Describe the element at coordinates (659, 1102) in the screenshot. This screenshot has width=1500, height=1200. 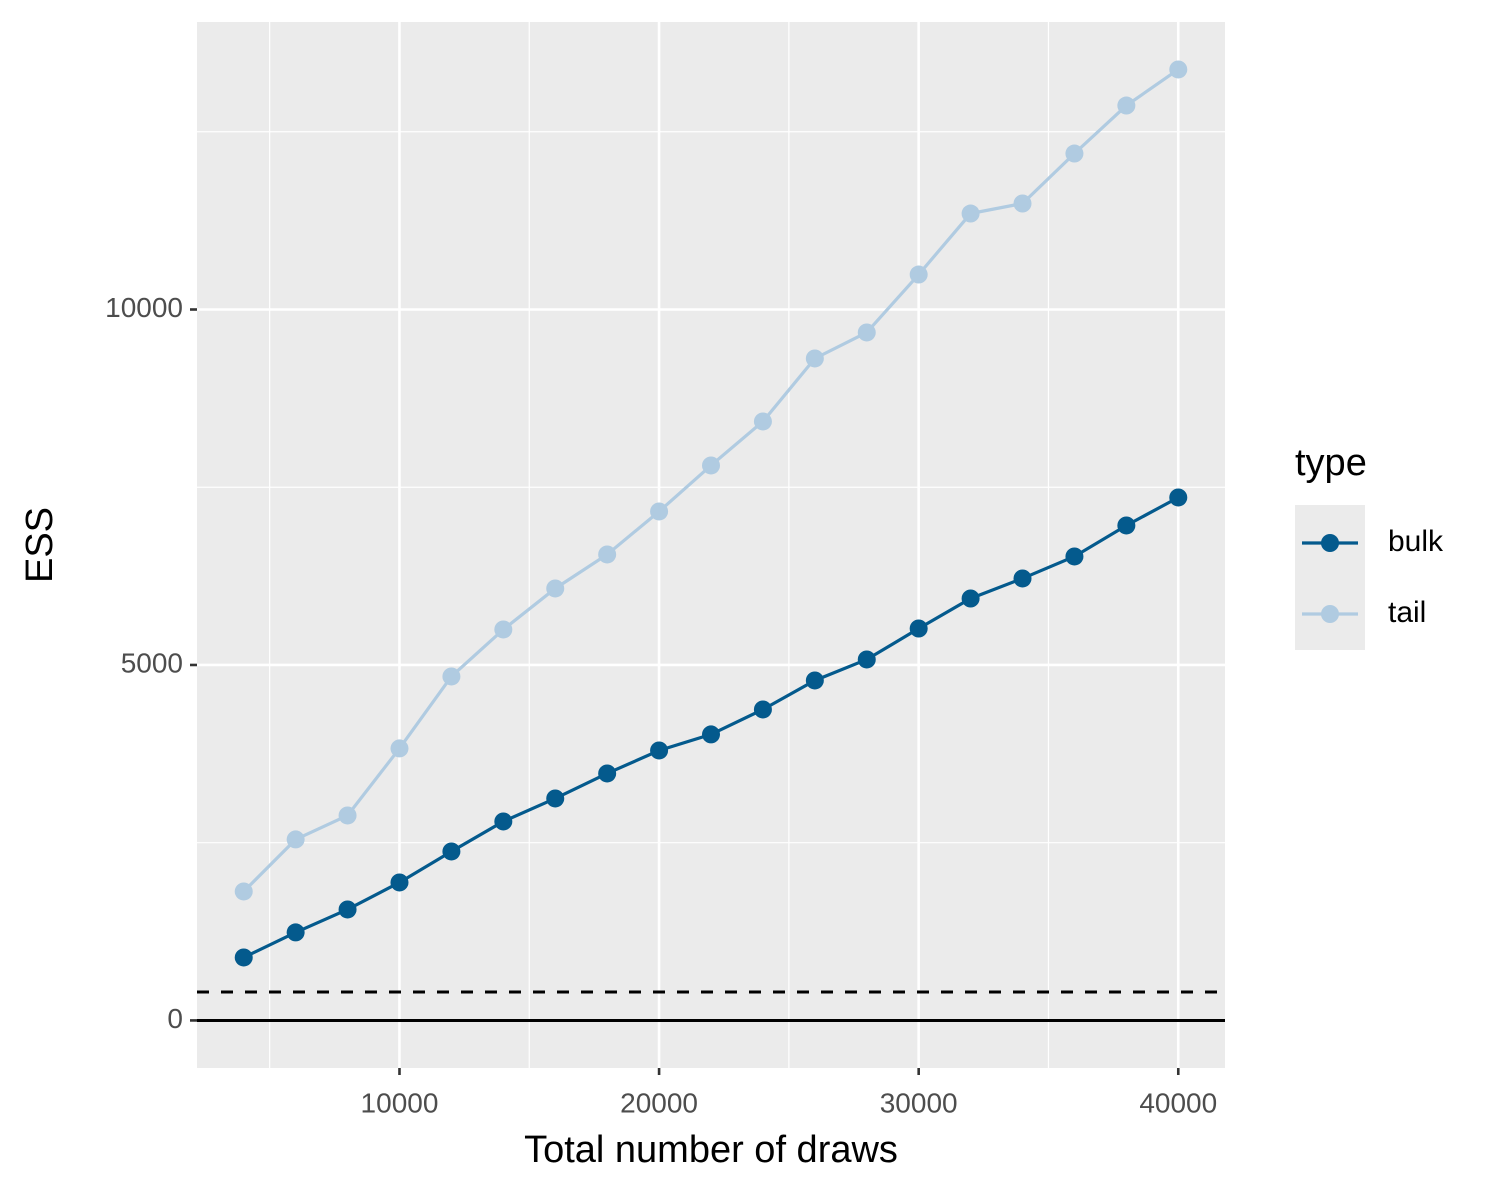
I see `x-tick-label: 20000` at that location.